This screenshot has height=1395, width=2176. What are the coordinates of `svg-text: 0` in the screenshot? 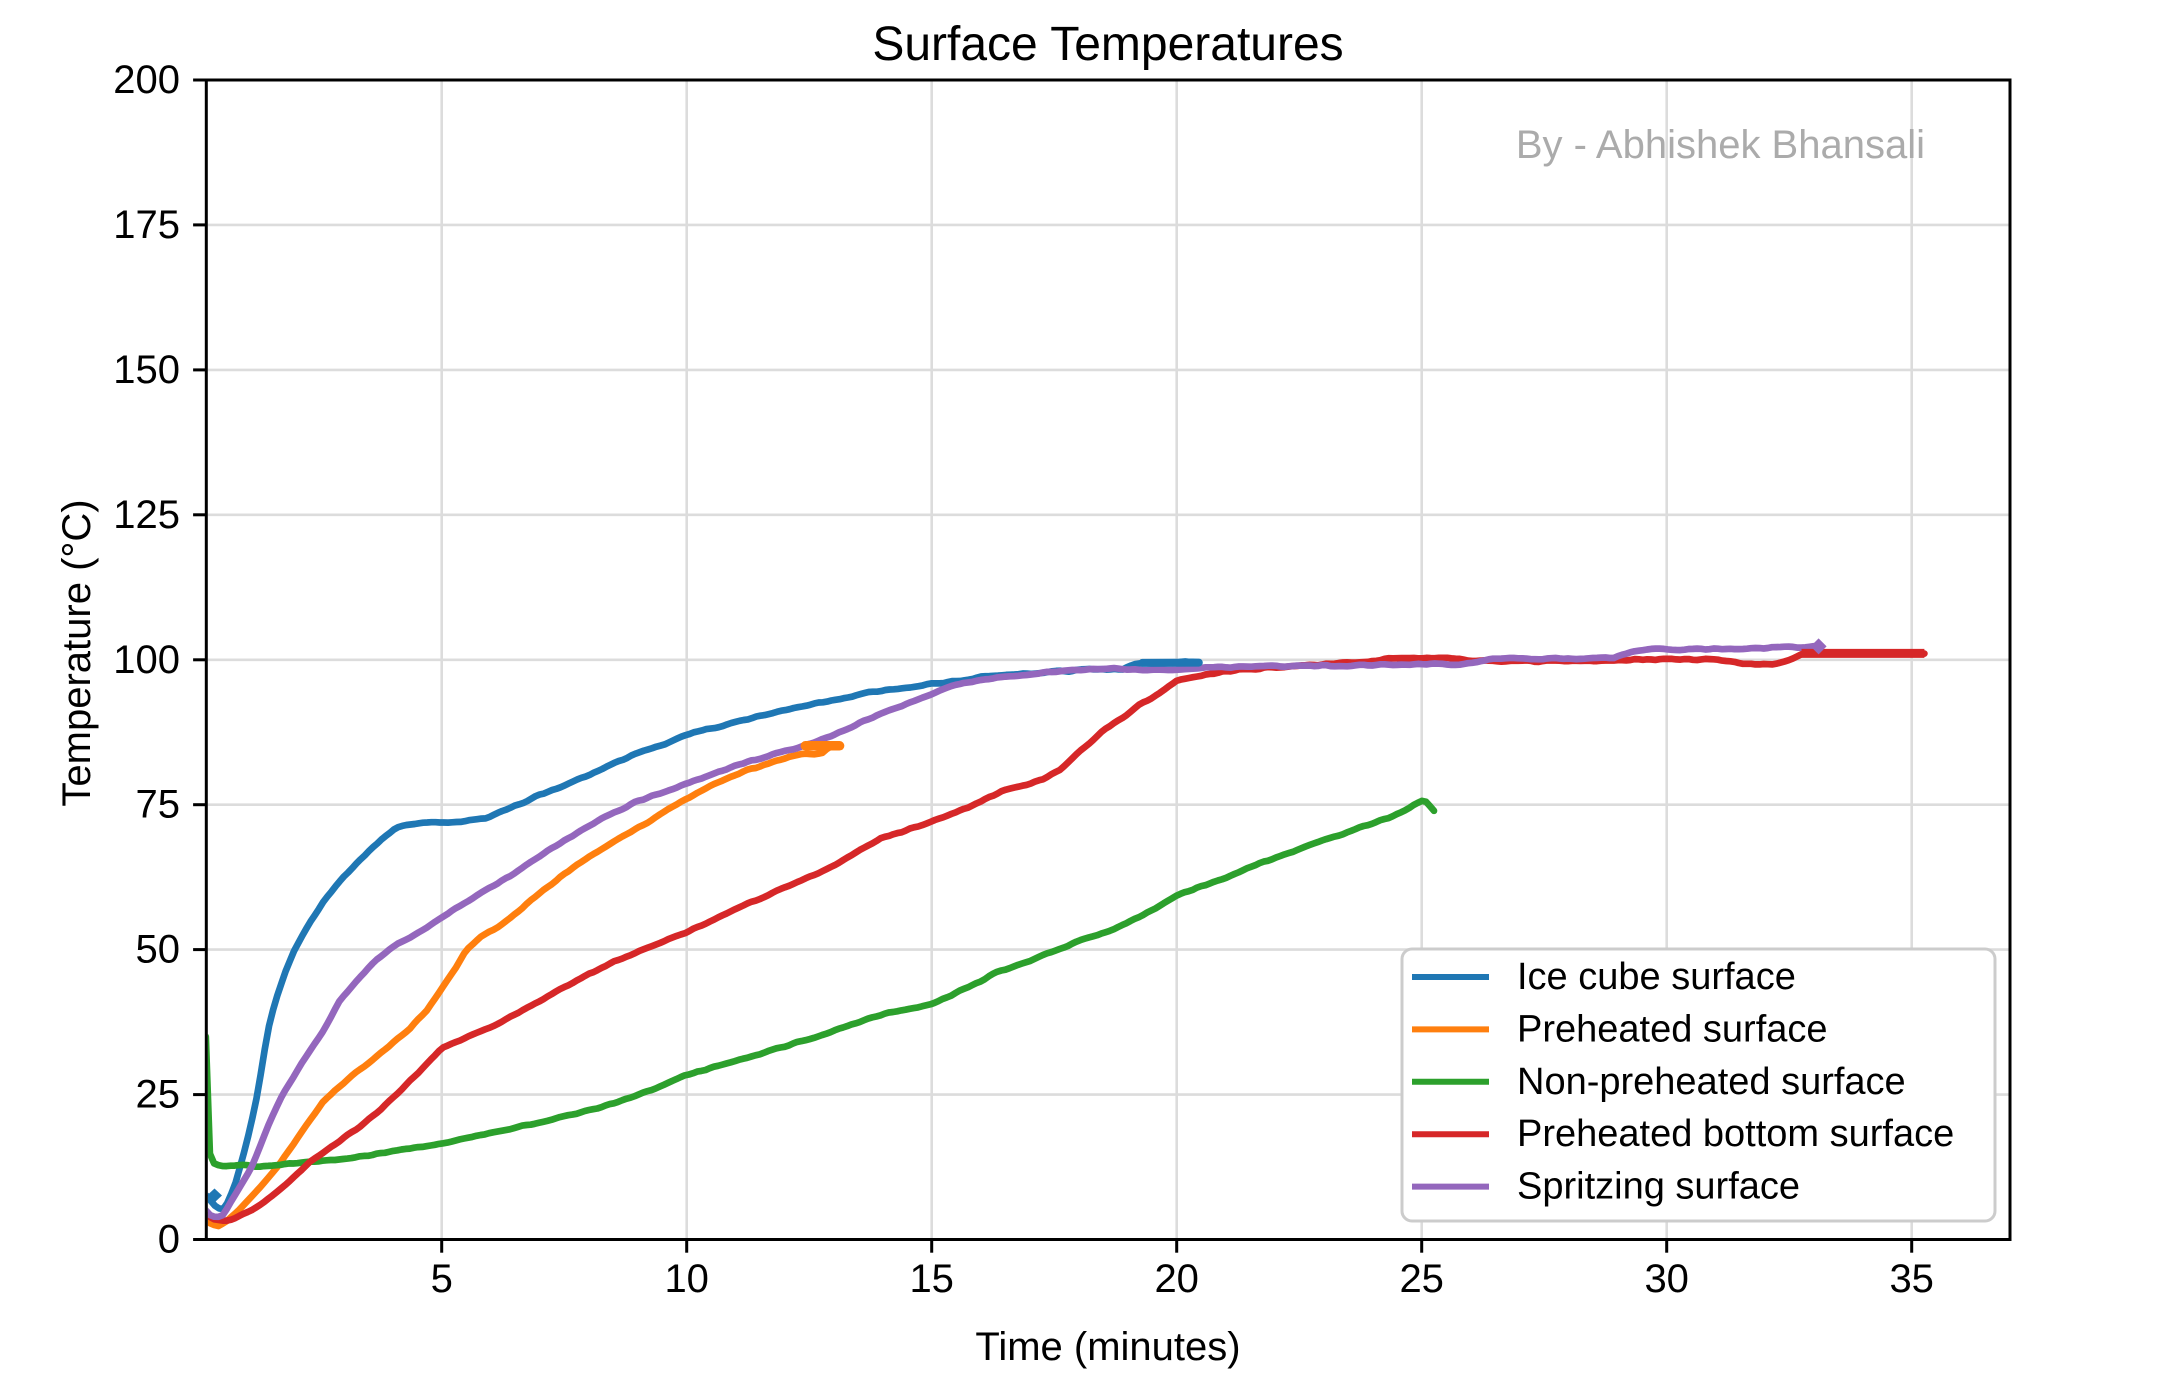 It's located at (169, 1240).